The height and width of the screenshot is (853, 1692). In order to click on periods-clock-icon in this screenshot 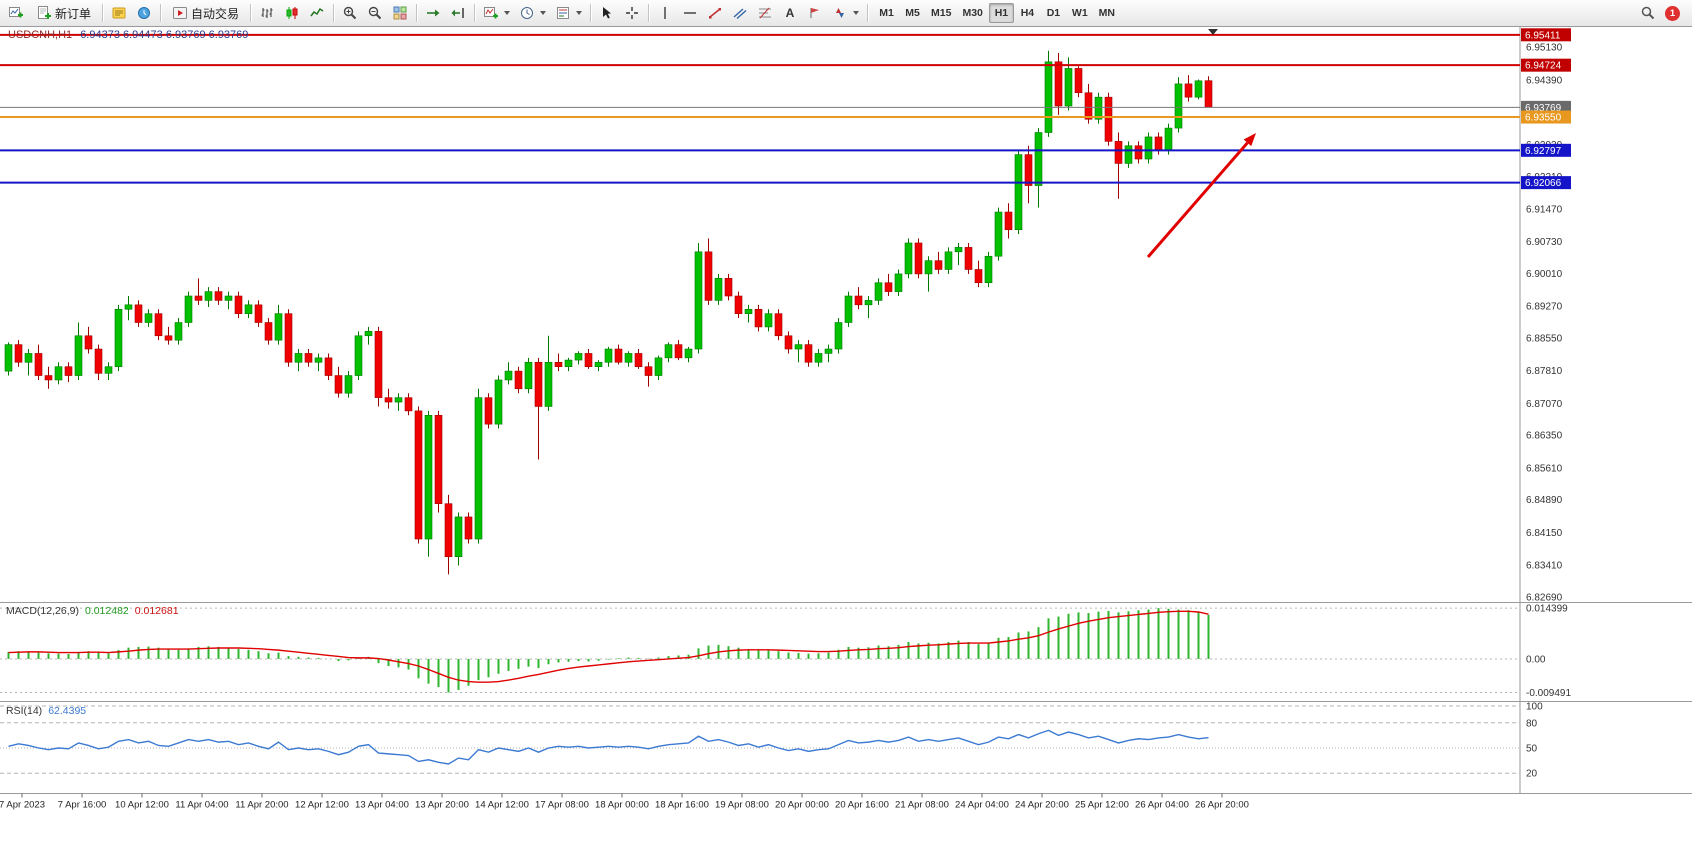, I will do `click(527, 13)`.